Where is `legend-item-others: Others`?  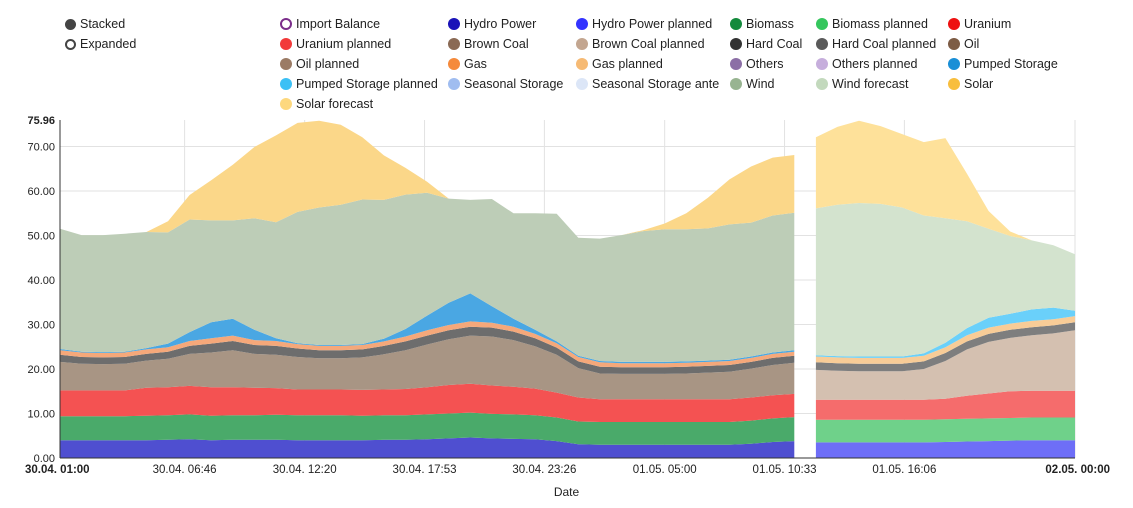
legend-item-others: Others is located at coordinates (757, 64).